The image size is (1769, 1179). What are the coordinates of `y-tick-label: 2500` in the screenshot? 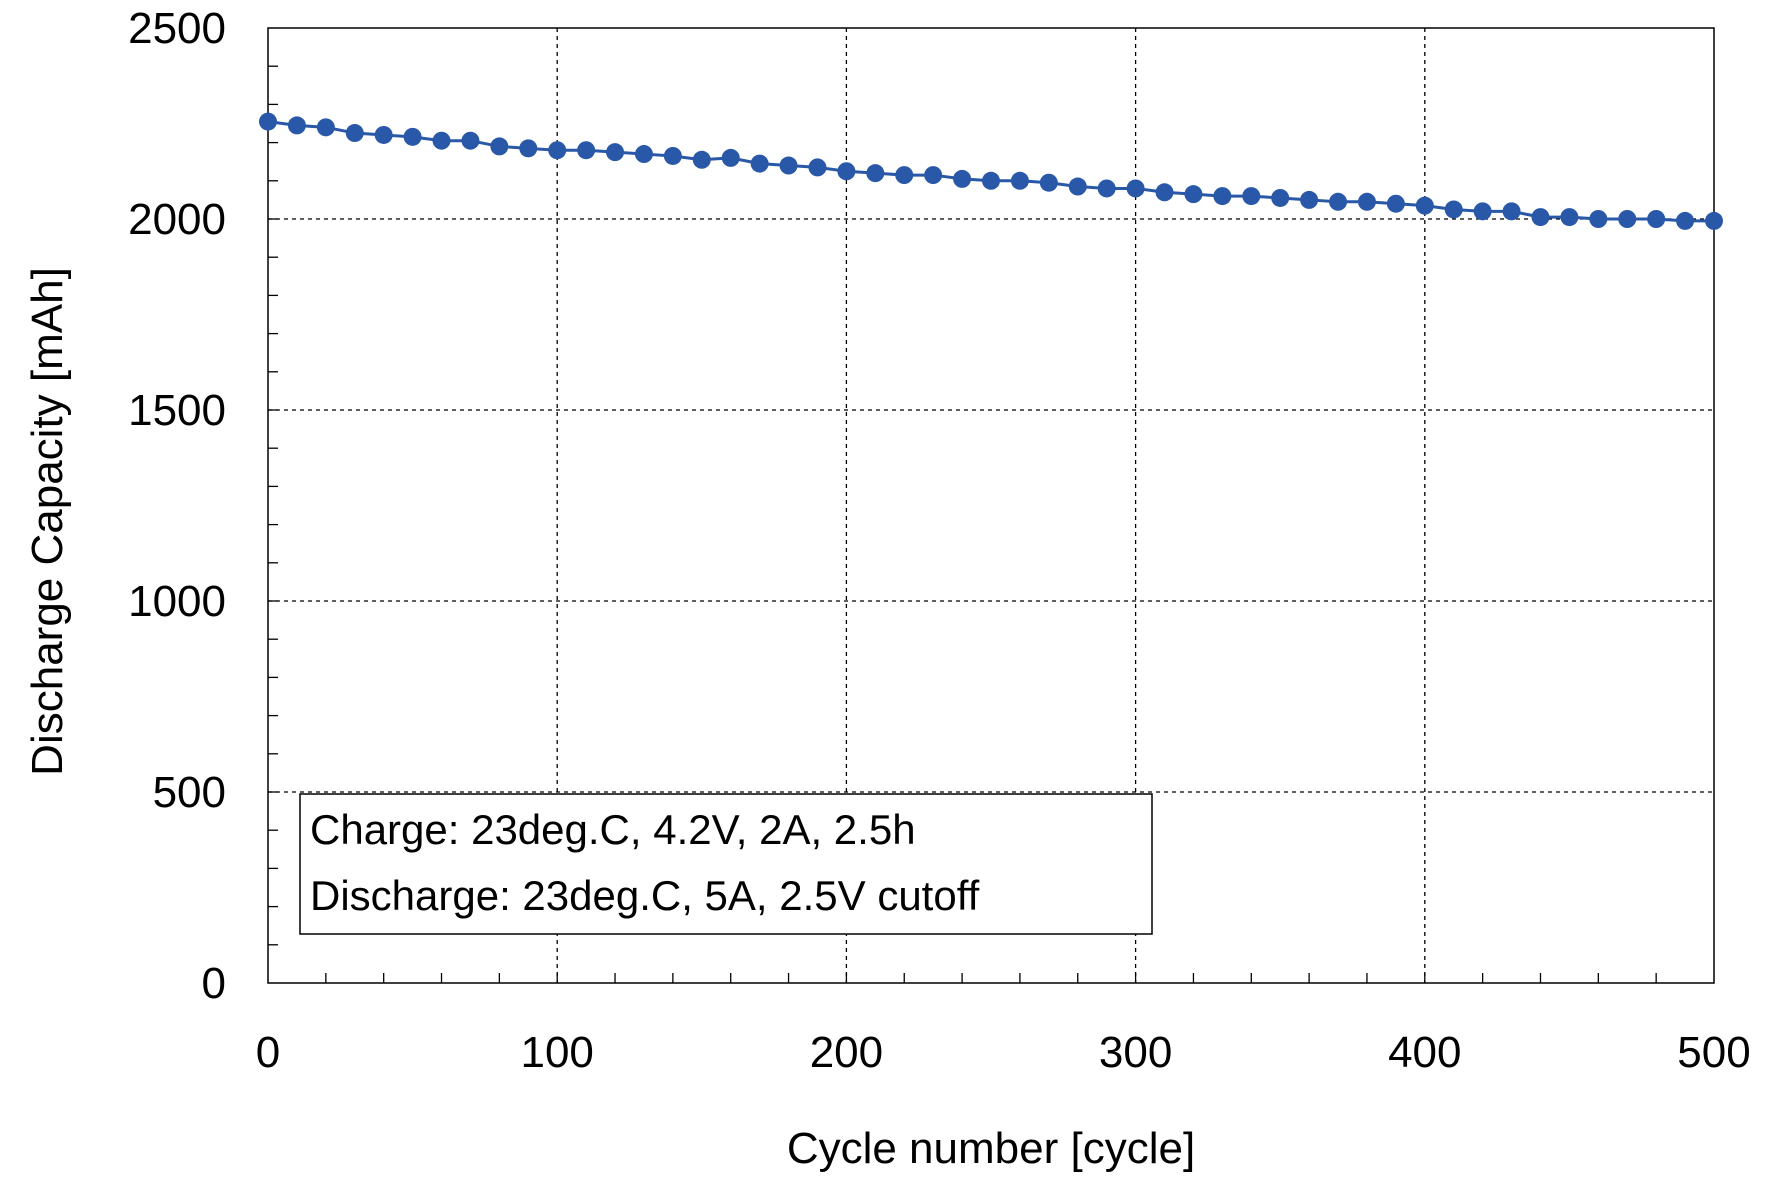 It's located at (177, 28).